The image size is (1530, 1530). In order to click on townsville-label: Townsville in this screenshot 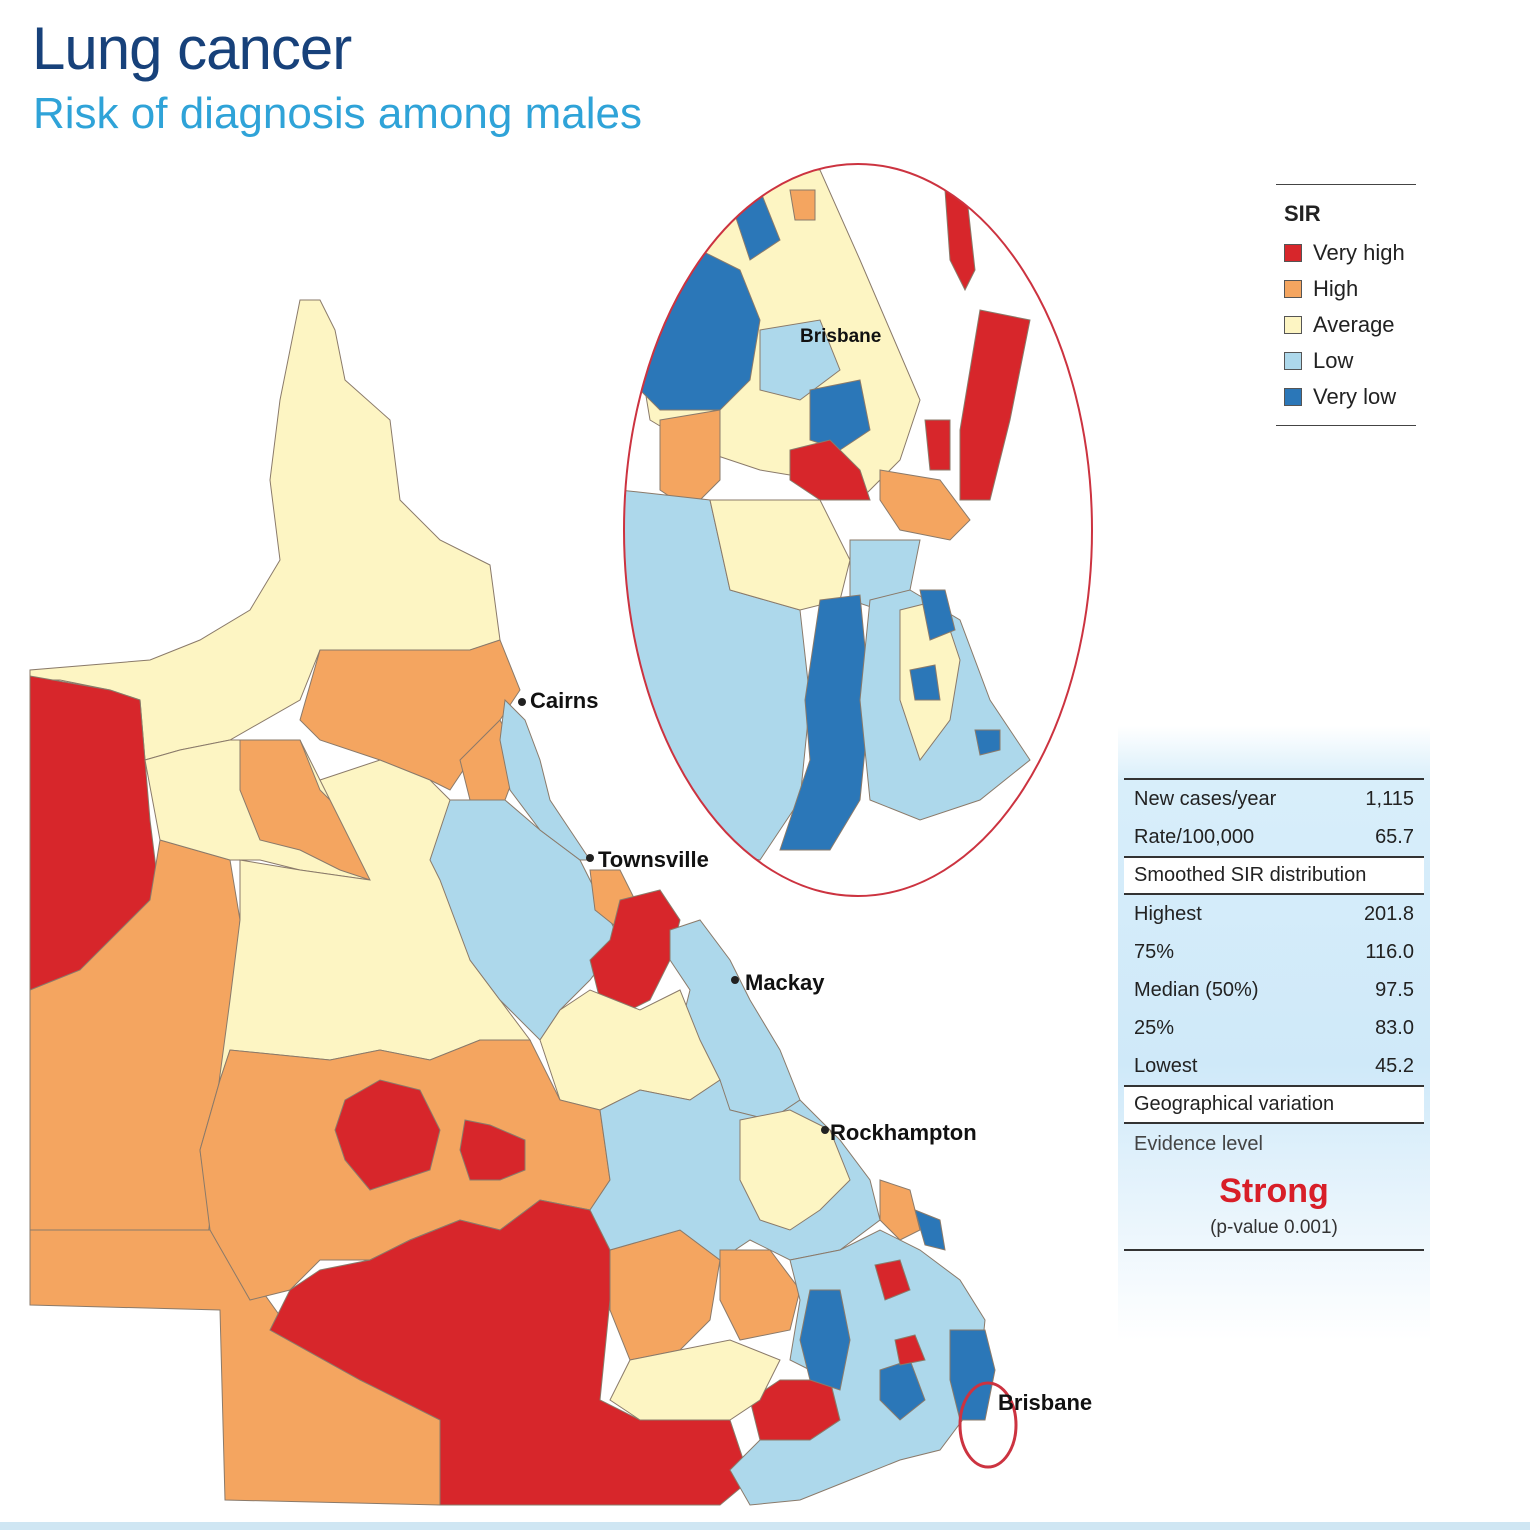, I will do `click(653, 859)`.